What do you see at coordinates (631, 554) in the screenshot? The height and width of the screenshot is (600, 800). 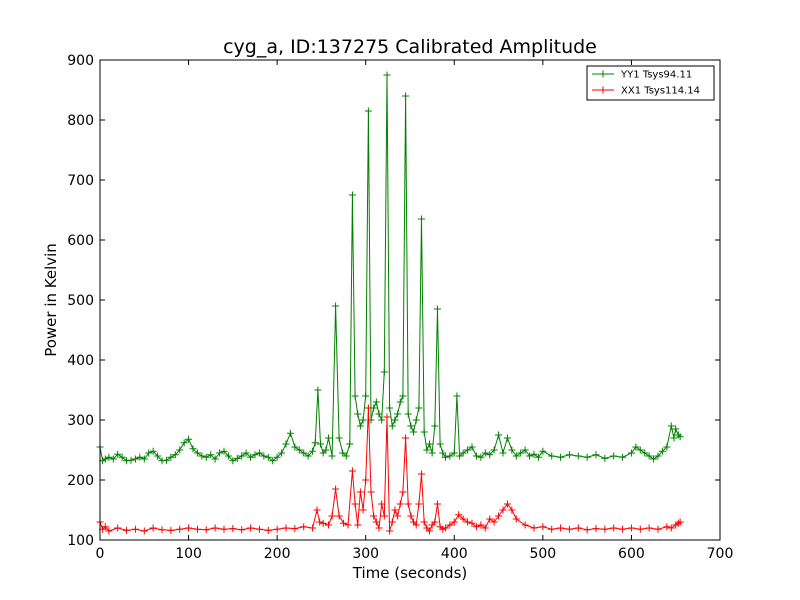 I see `x-tick-label: 600` at bounding box center [631, 554].